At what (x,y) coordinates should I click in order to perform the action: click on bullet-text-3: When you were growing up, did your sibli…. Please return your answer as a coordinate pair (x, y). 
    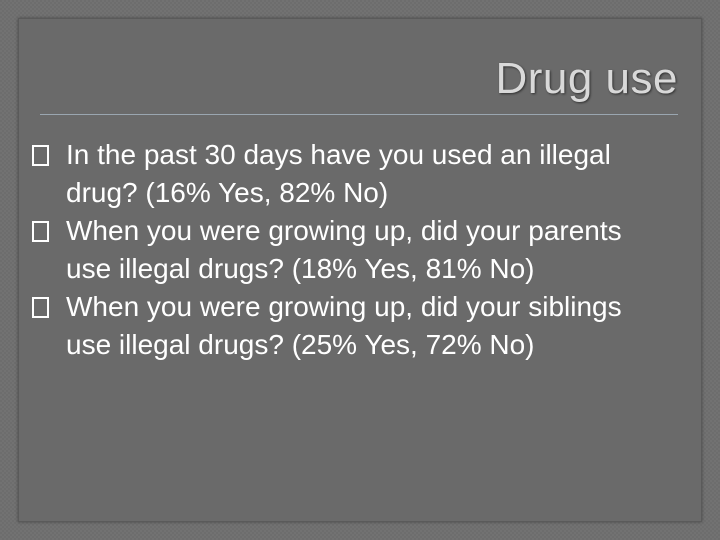
    Looking at the image, I should click on (344, 325).